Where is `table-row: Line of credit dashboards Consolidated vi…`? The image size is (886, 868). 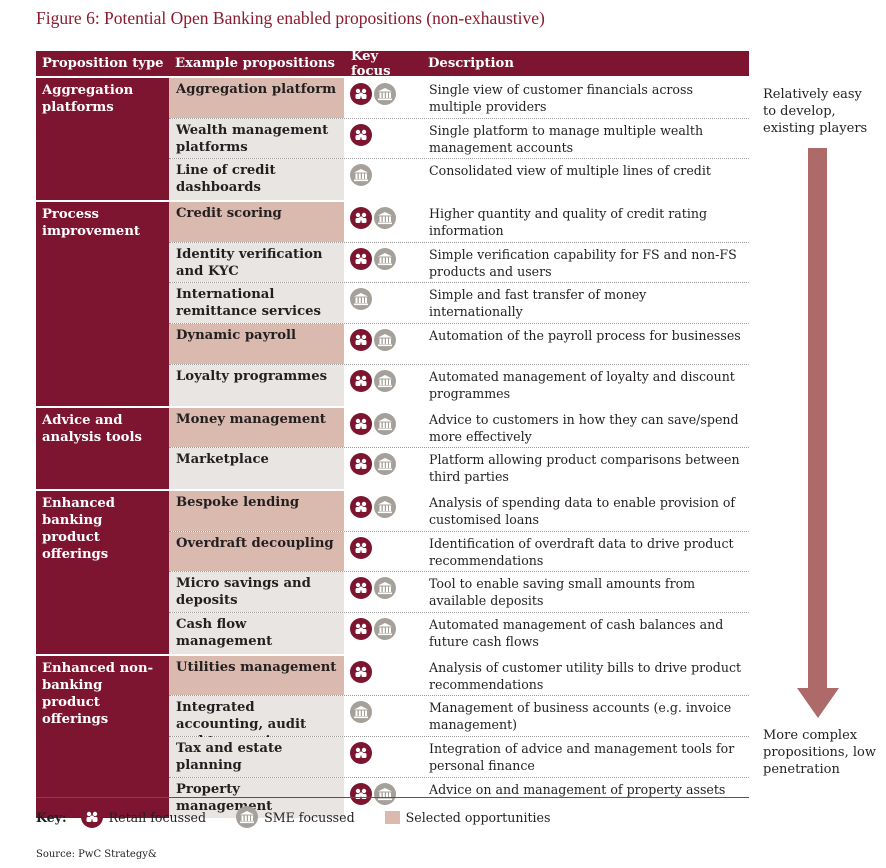
table-row: Line of credit dashboards Consolidated vi… is located at coordinates (459, 180).